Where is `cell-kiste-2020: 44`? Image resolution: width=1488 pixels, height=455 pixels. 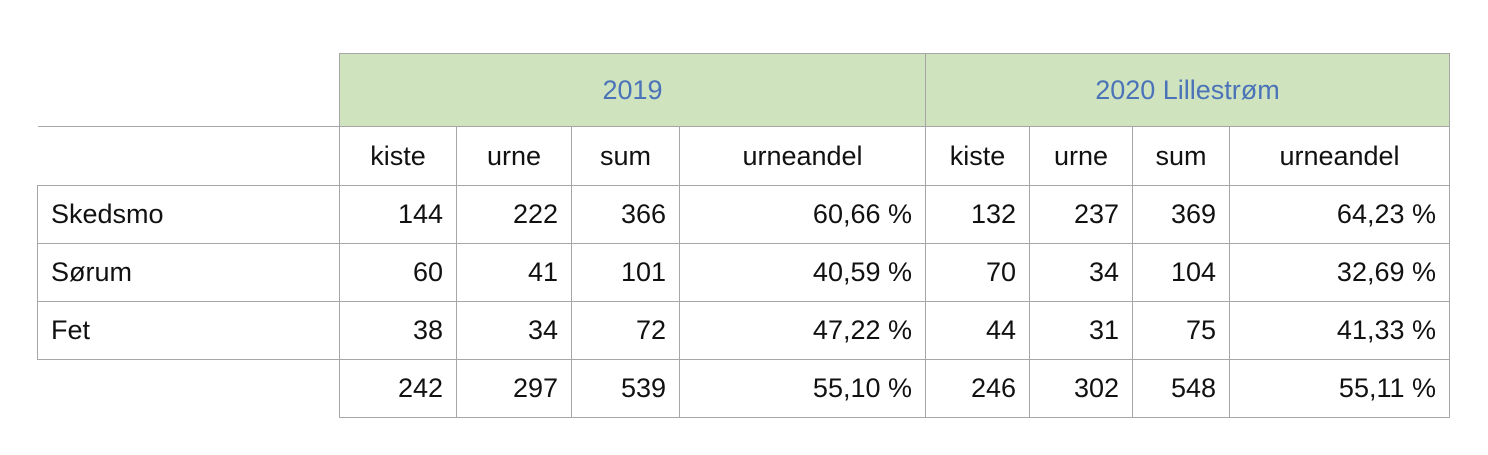 cell-kiste-2020: 44 is located at coordinates (977, 330).